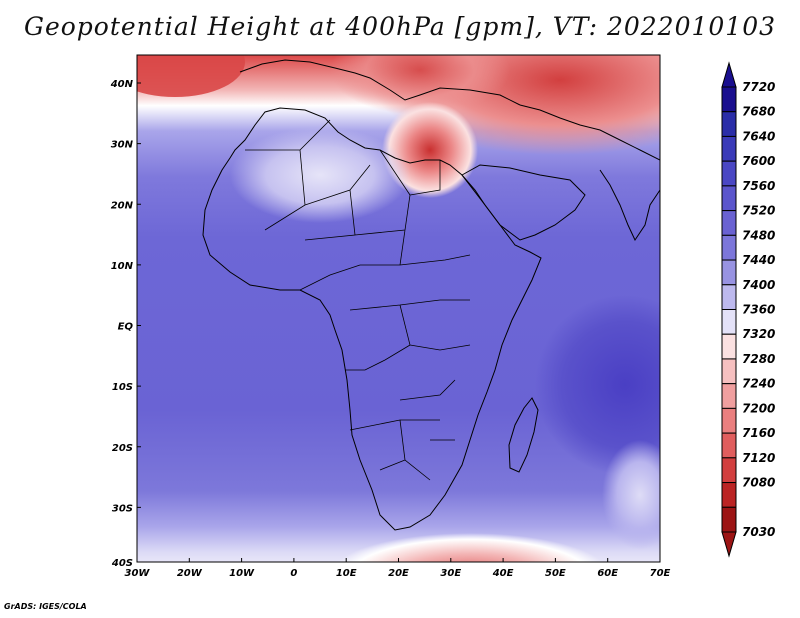 Image resolution: width=800 pixels, height=618 pixels. I want to click on lat-tick-label: 20S, so click(122, 448).